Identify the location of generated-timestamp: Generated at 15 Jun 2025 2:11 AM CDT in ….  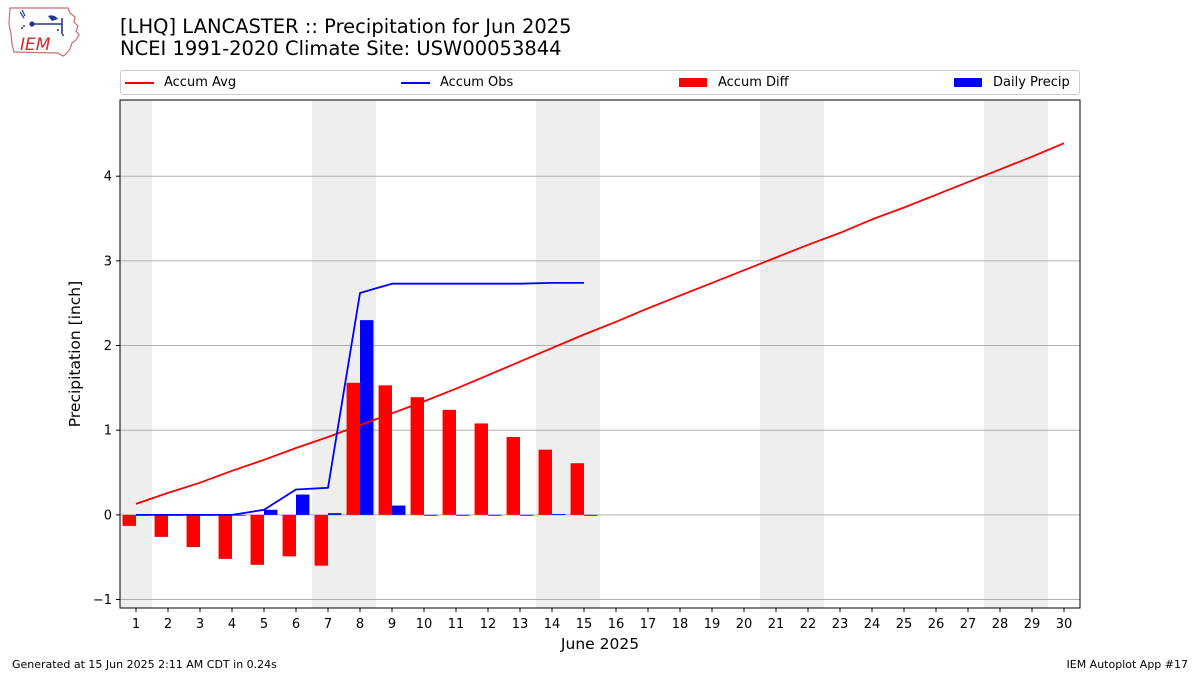
(144, 664).